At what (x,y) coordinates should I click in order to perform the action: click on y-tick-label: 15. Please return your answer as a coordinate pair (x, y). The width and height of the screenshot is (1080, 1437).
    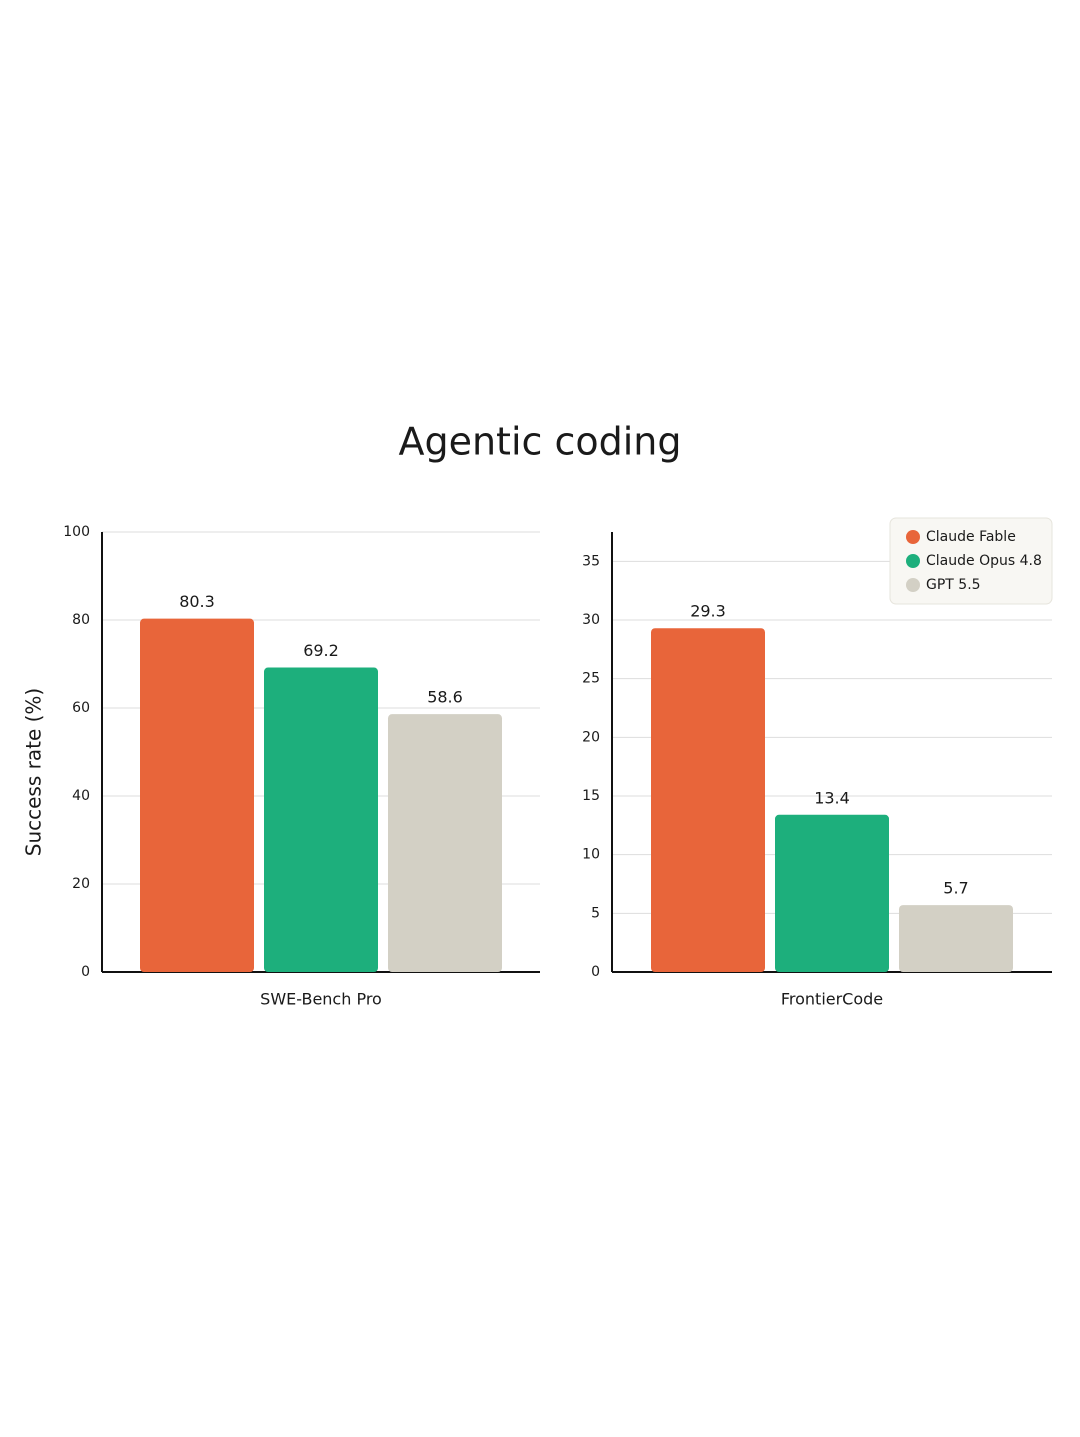
    Looking at the image, I should click on (591, 796).